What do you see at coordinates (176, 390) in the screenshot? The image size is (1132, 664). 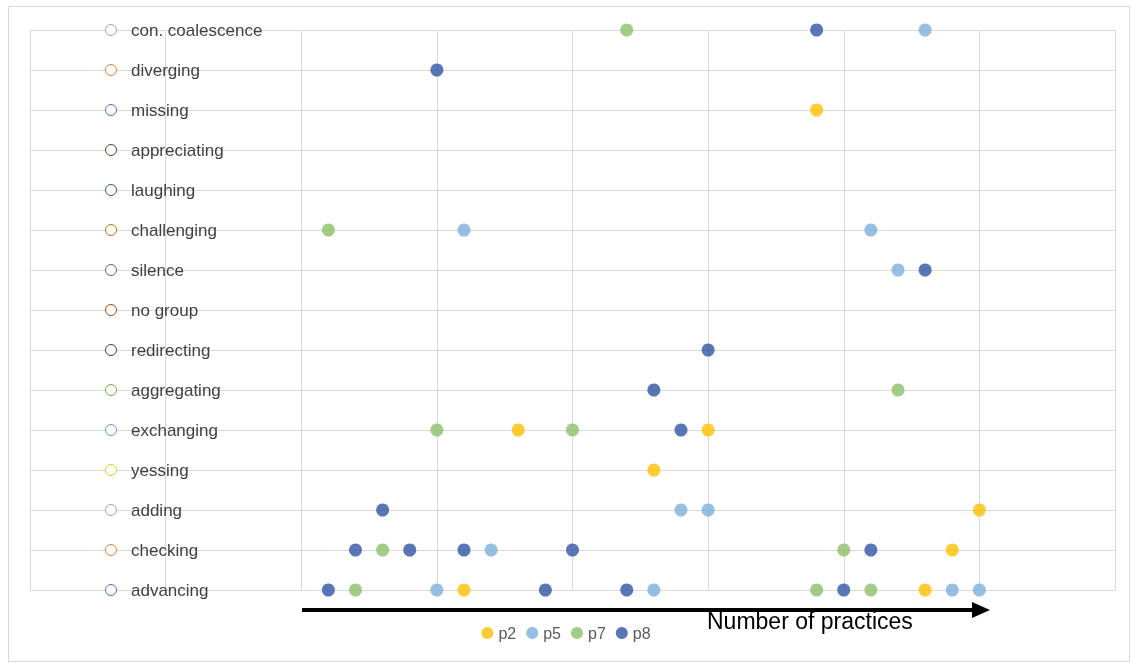 I see `y-tick-label: aggregating` at bounding box center [176, 390].